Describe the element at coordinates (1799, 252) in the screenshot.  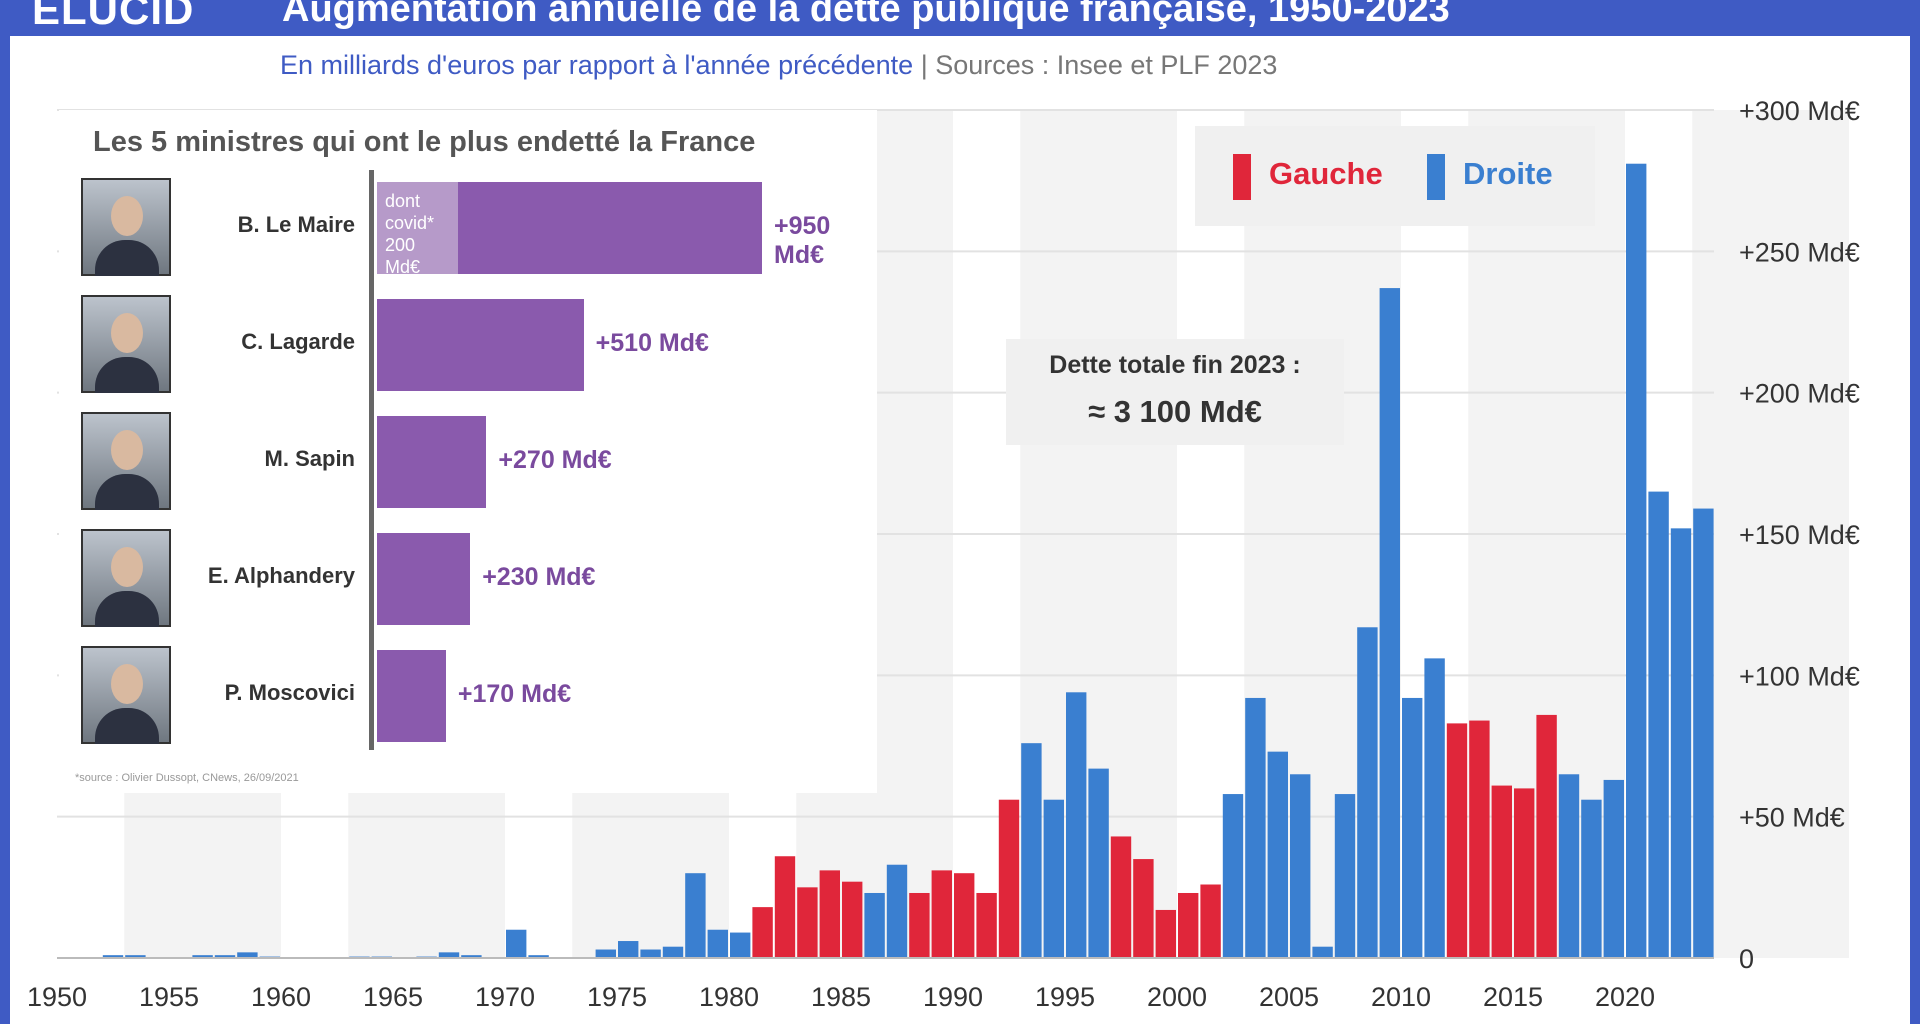
I see `y-tick-label: +250 Md€` at that location.